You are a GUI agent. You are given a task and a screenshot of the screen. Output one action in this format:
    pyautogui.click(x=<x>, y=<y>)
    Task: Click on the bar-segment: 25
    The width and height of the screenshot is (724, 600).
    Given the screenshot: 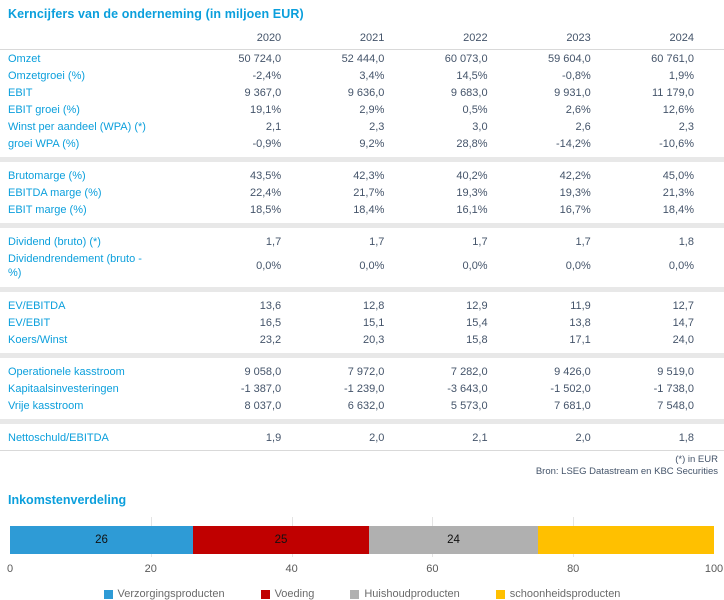 What is the action you would take?
    pyautogui.click(x=281, y=540)
    